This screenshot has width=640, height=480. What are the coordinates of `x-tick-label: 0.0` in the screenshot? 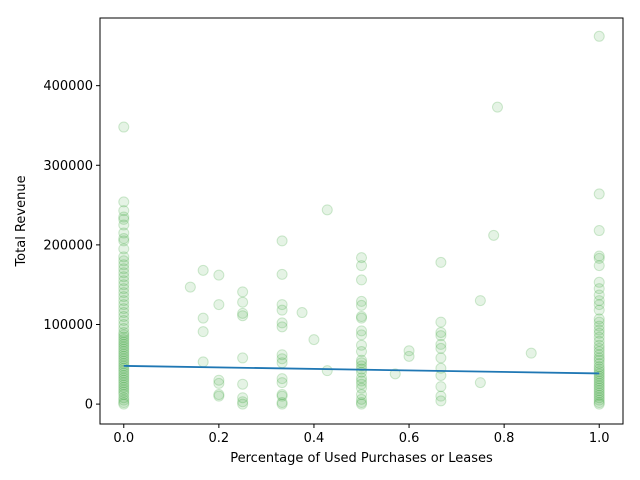 It's located at (123, 438).